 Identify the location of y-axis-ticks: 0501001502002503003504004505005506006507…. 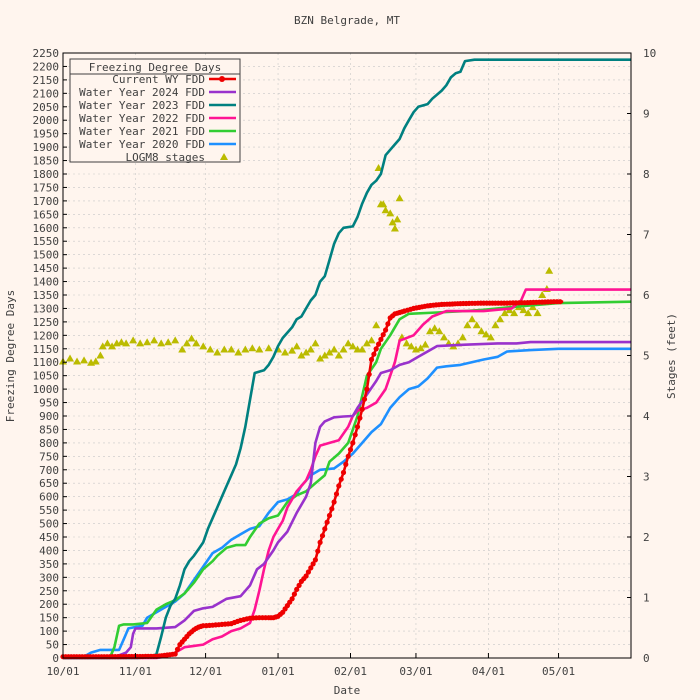
(50, 356).